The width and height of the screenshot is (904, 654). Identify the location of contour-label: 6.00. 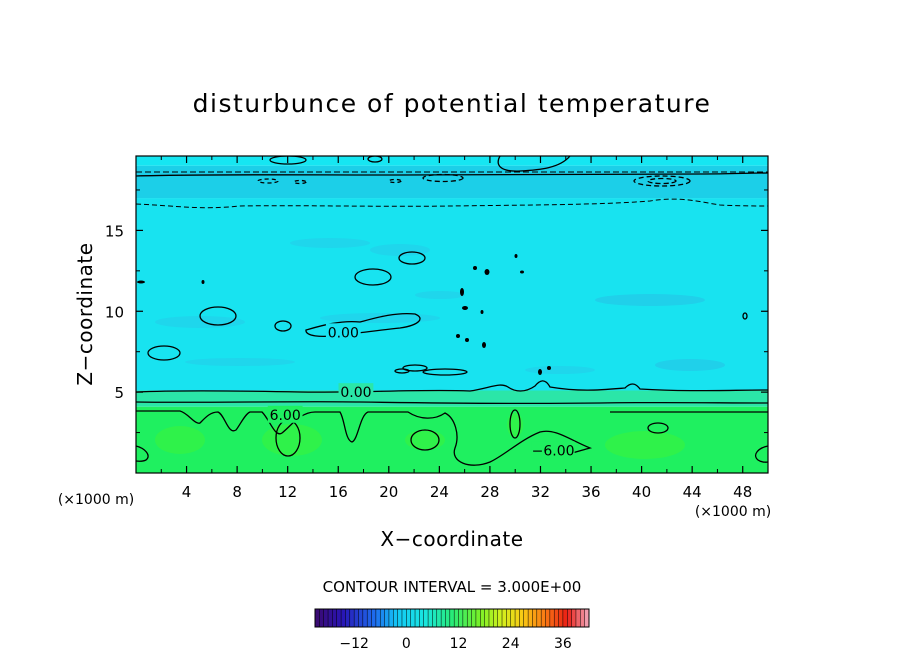
(285, 416).